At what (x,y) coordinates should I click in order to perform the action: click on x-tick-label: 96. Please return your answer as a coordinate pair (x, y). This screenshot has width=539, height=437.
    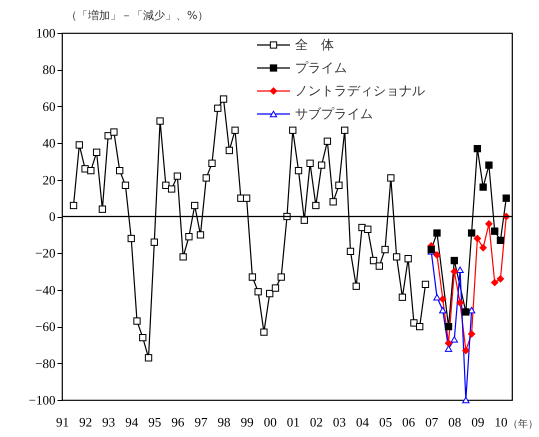
    Looking at the image, I should click on (178, 422).